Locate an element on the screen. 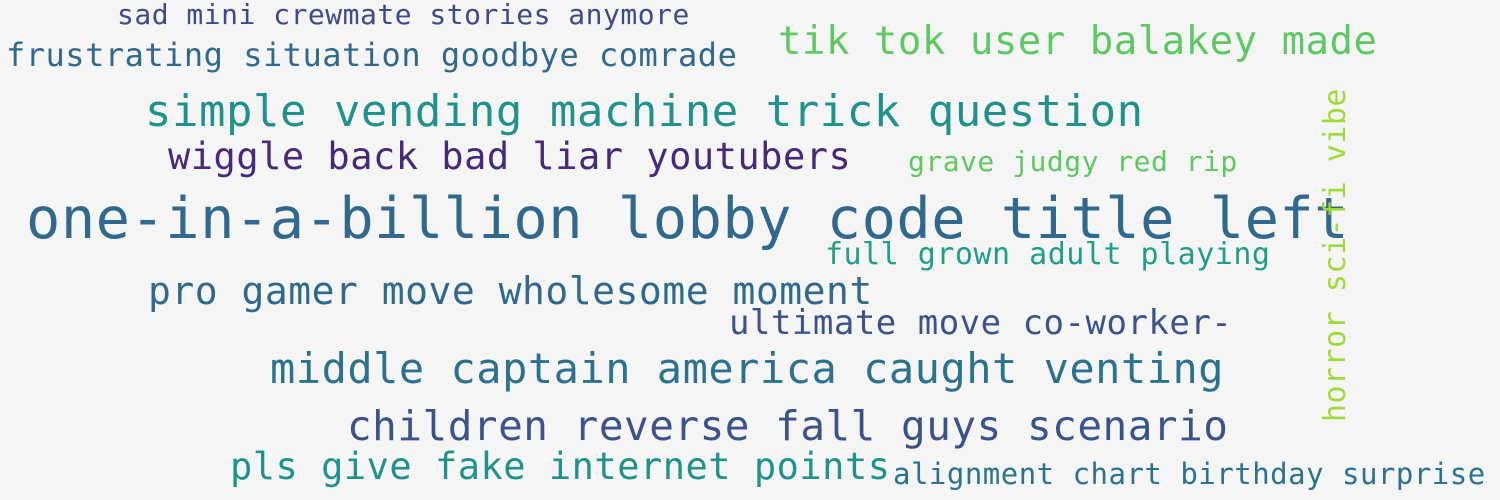 Image resolution: width=1500 pixels, height=500 pixels. word-cloud-phrase: middle captain america caught venting is located at coordinates (747, 368).